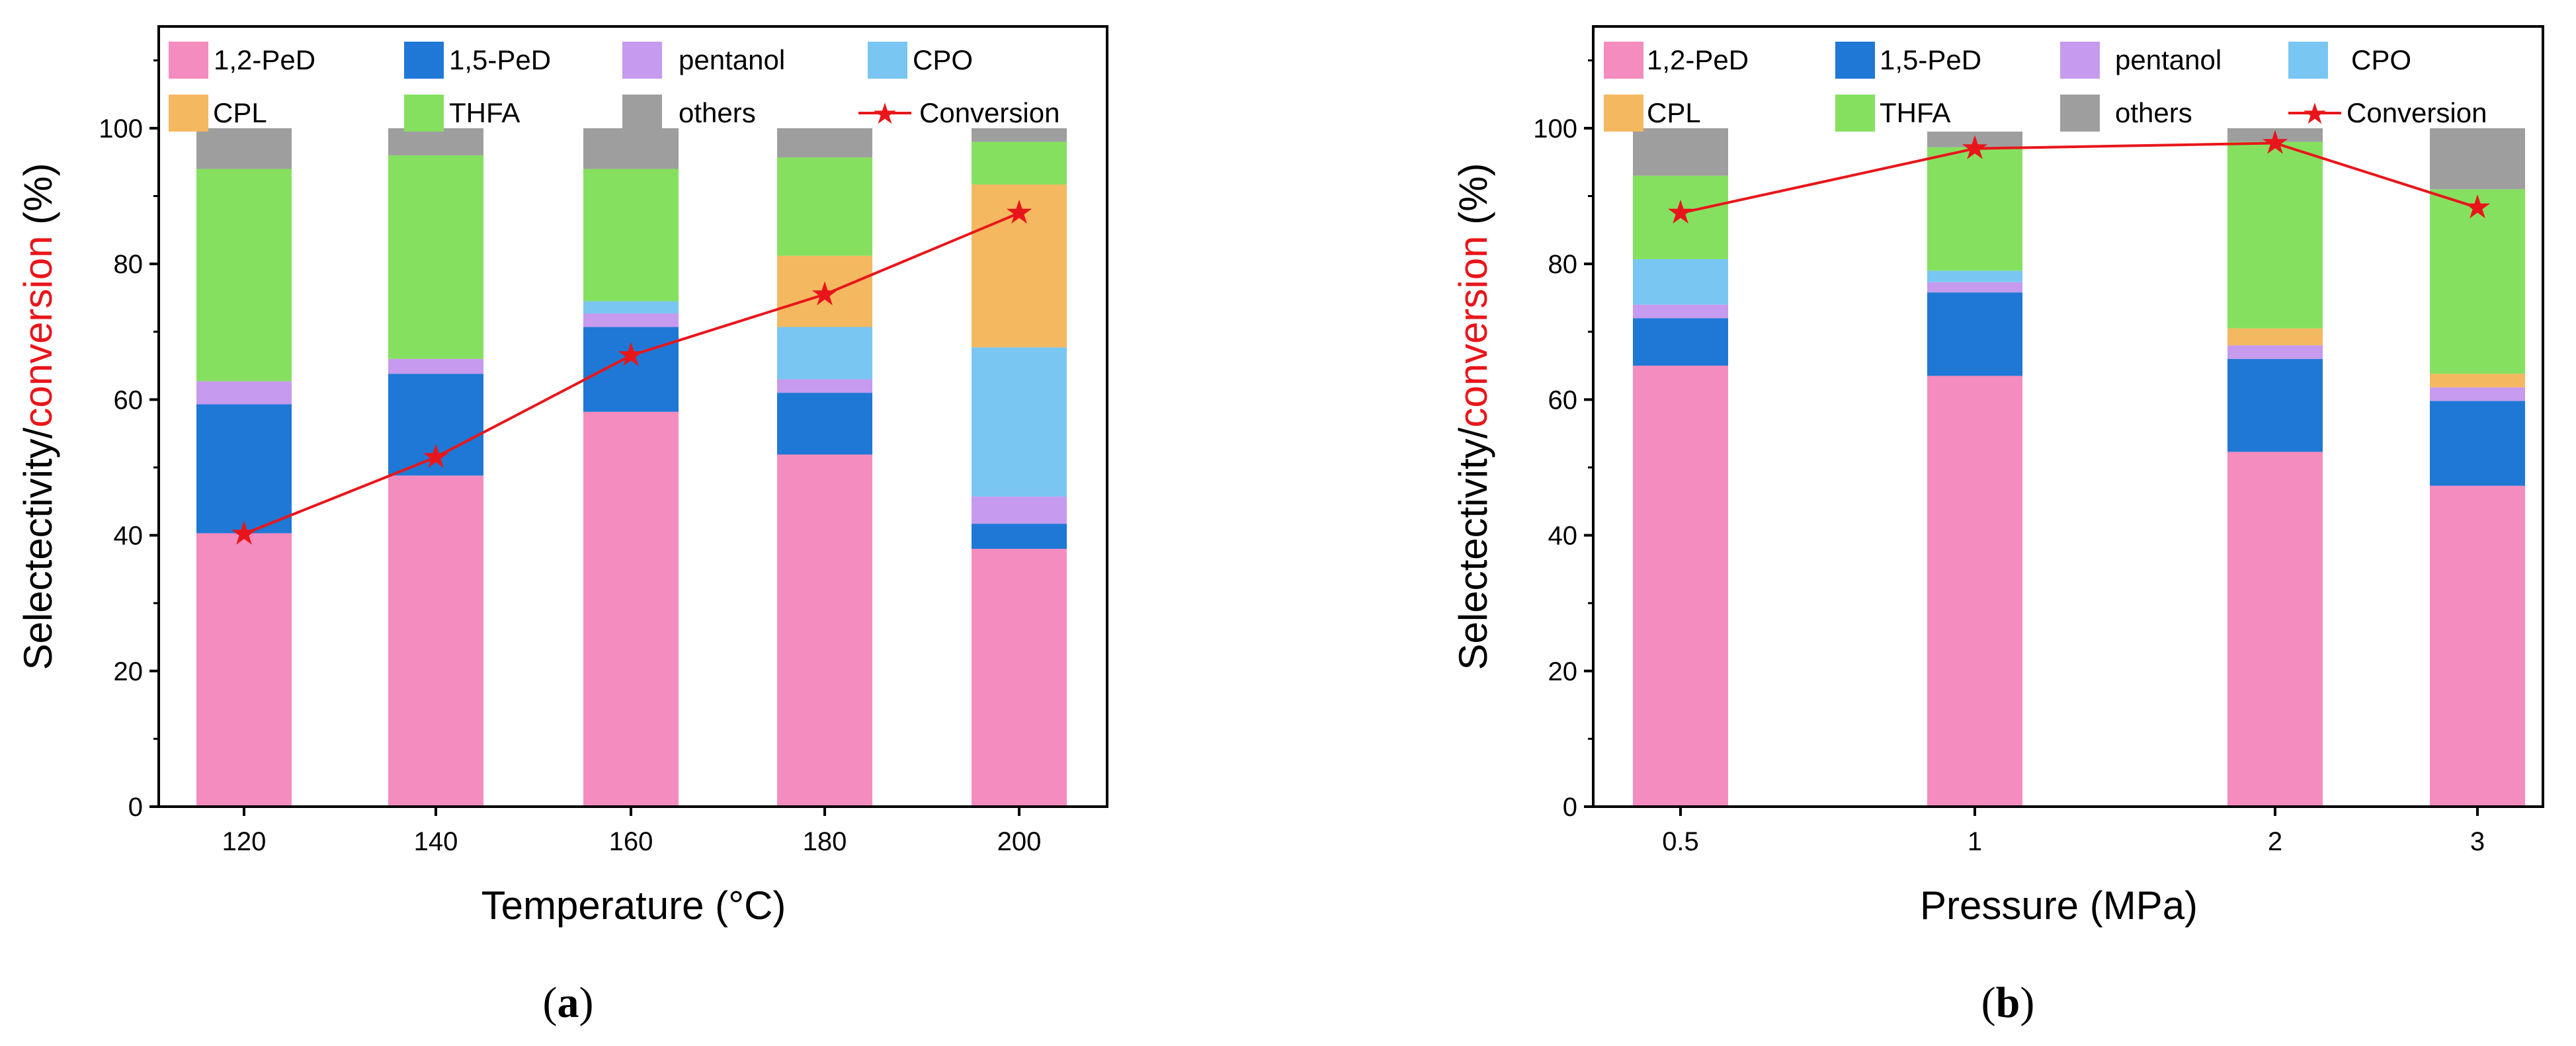 The width and height of the screenshot is (2576, 1046). What do you see at coordinates (1915, 112) in the screenshot?
I see `panel-b-legend-label-thfa: THFA` at bounding box center [1915, 112].